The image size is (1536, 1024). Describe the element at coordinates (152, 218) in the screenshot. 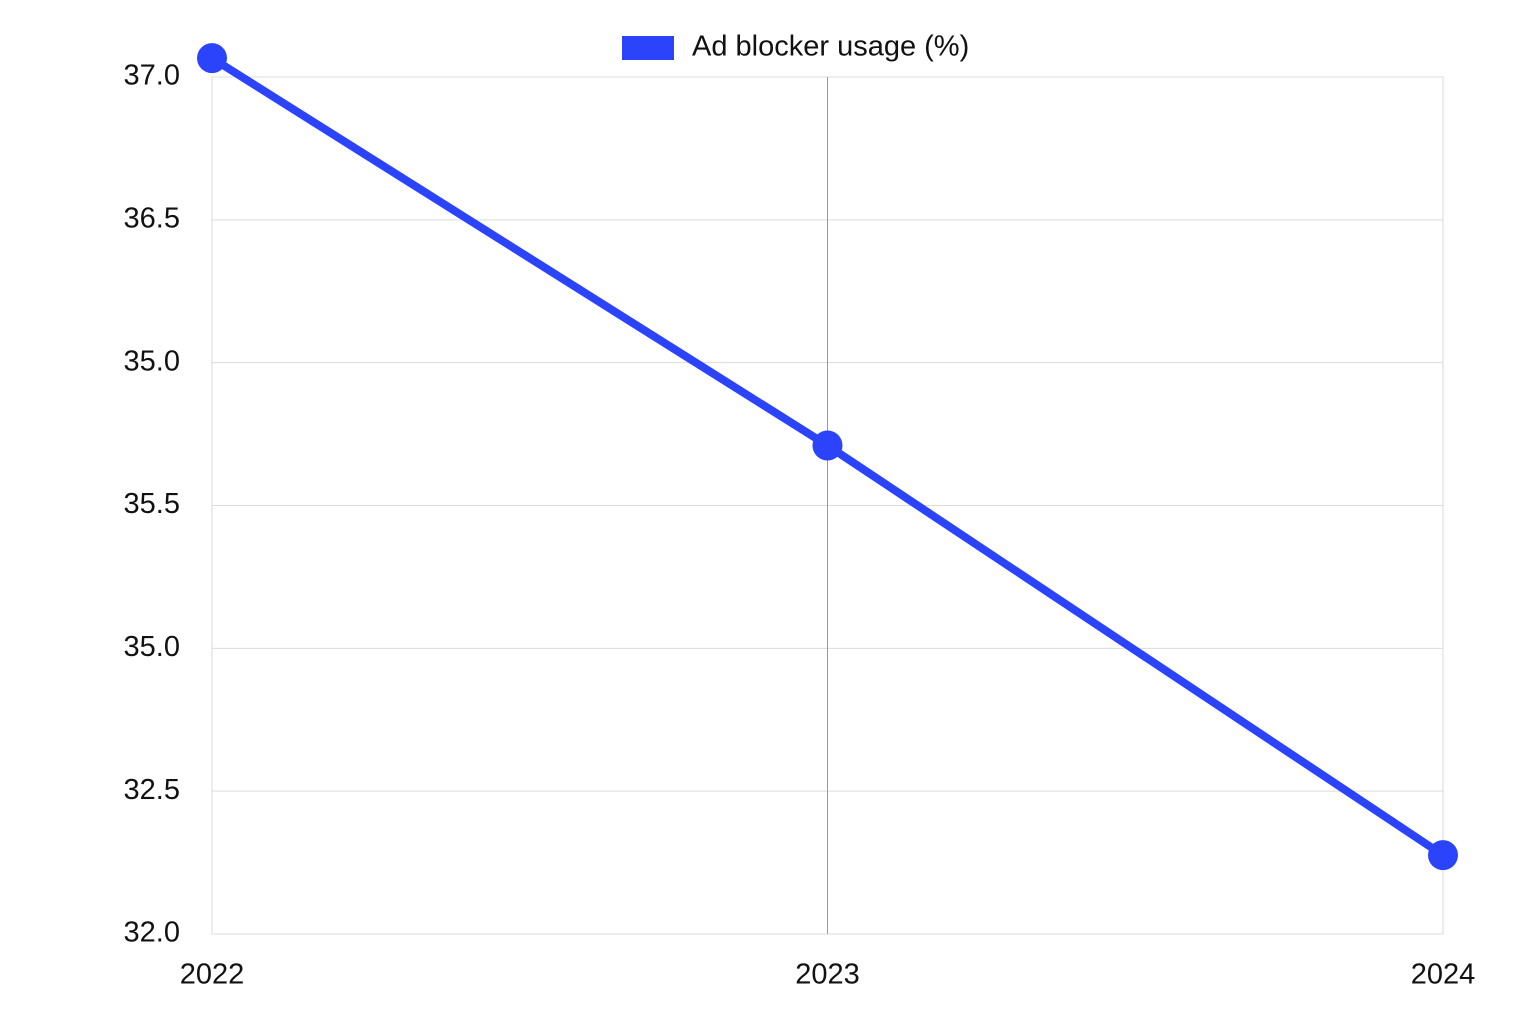

I see `y-tick-label: 36.5` at that location.